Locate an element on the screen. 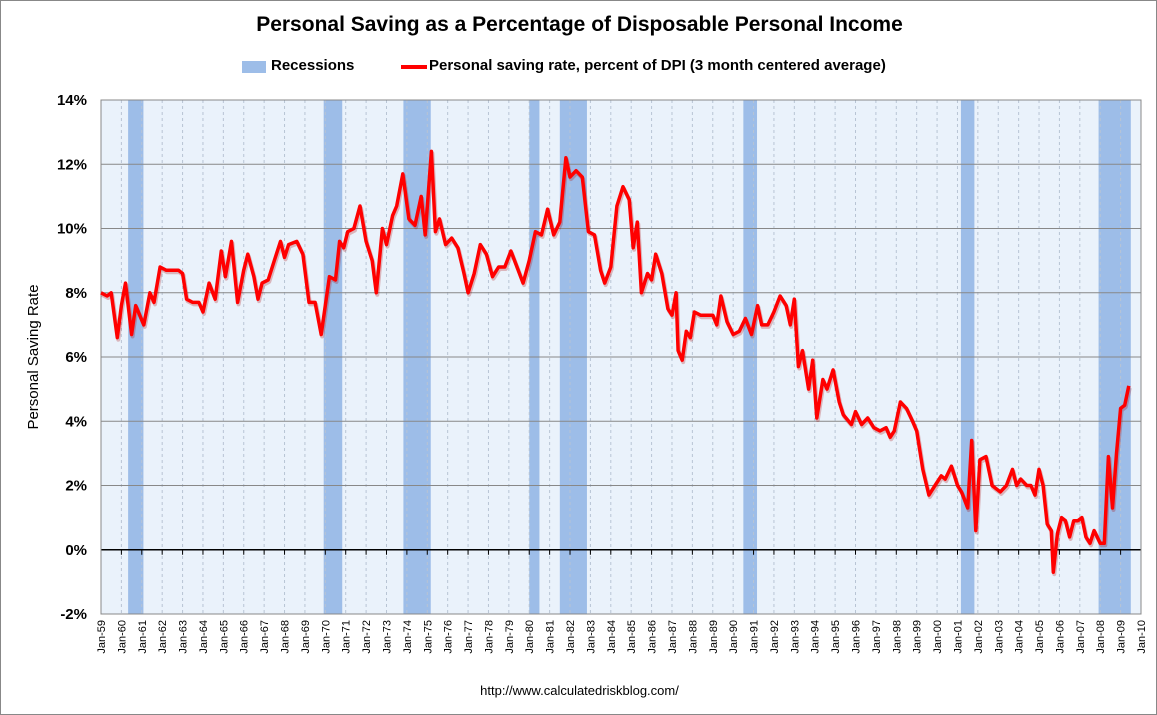 The width and height of the screenshot is (1157, 715). x-tick-label: Jan-65 is located at coordinates (224, 637).